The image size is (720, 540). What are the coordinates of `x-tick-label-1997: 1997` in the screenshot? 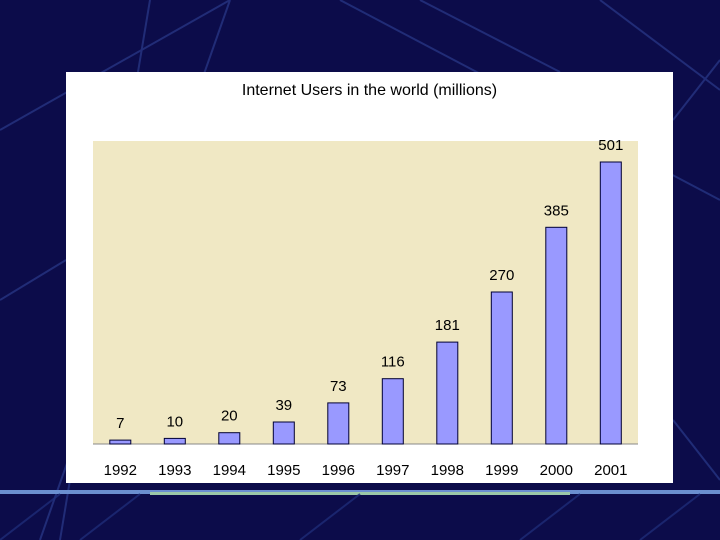 It's located at (392, 470).